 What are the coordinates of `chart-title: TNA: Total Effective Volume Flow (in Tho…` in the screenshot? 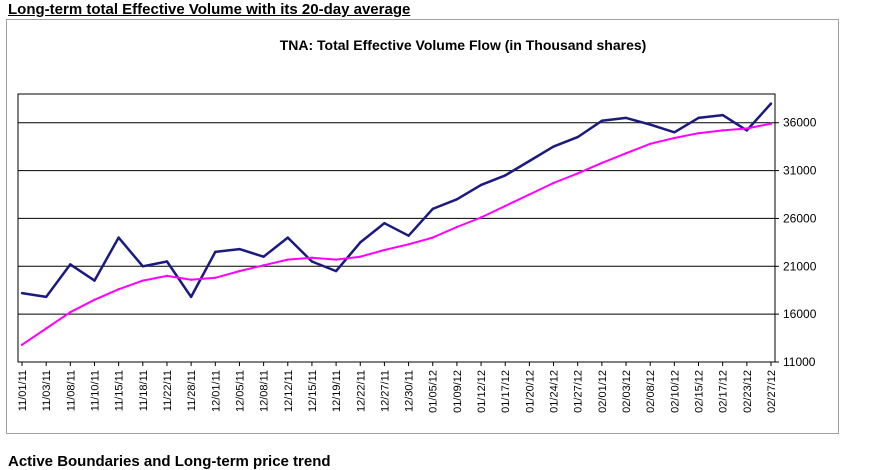 It's located at (463, 45).